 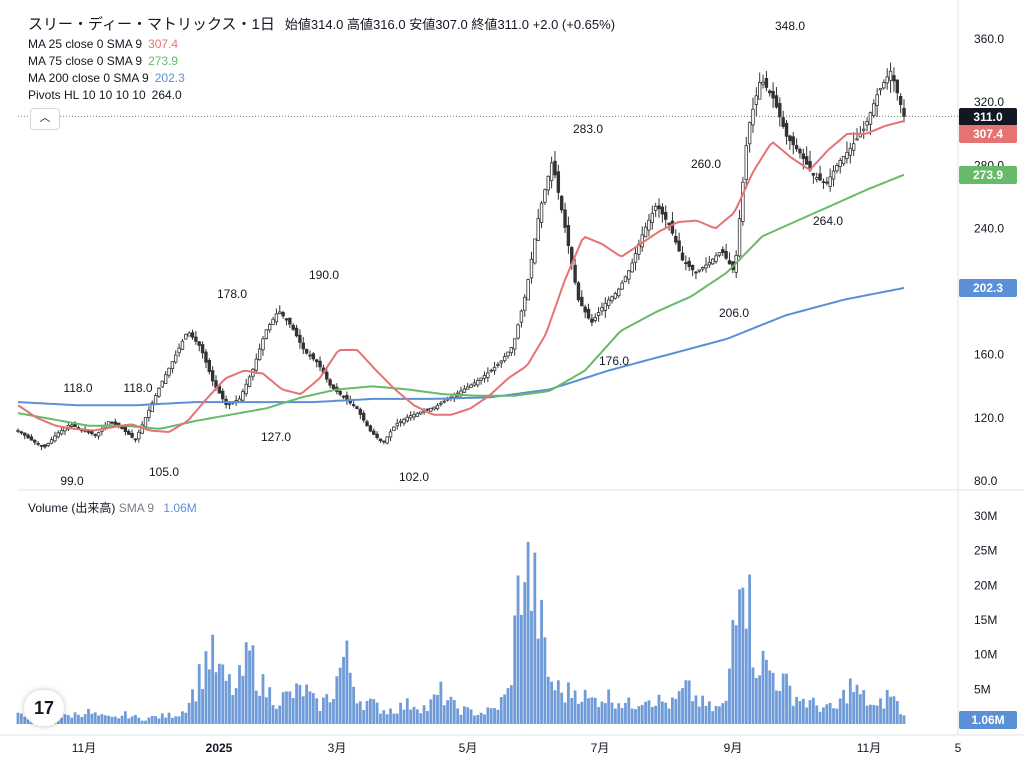 What do you see at coordinates (321, 44) in the screenshot?
I see `legend-ma25: MA 25 close 0 SMA 9 307.4` at bounding box center [321, 44].